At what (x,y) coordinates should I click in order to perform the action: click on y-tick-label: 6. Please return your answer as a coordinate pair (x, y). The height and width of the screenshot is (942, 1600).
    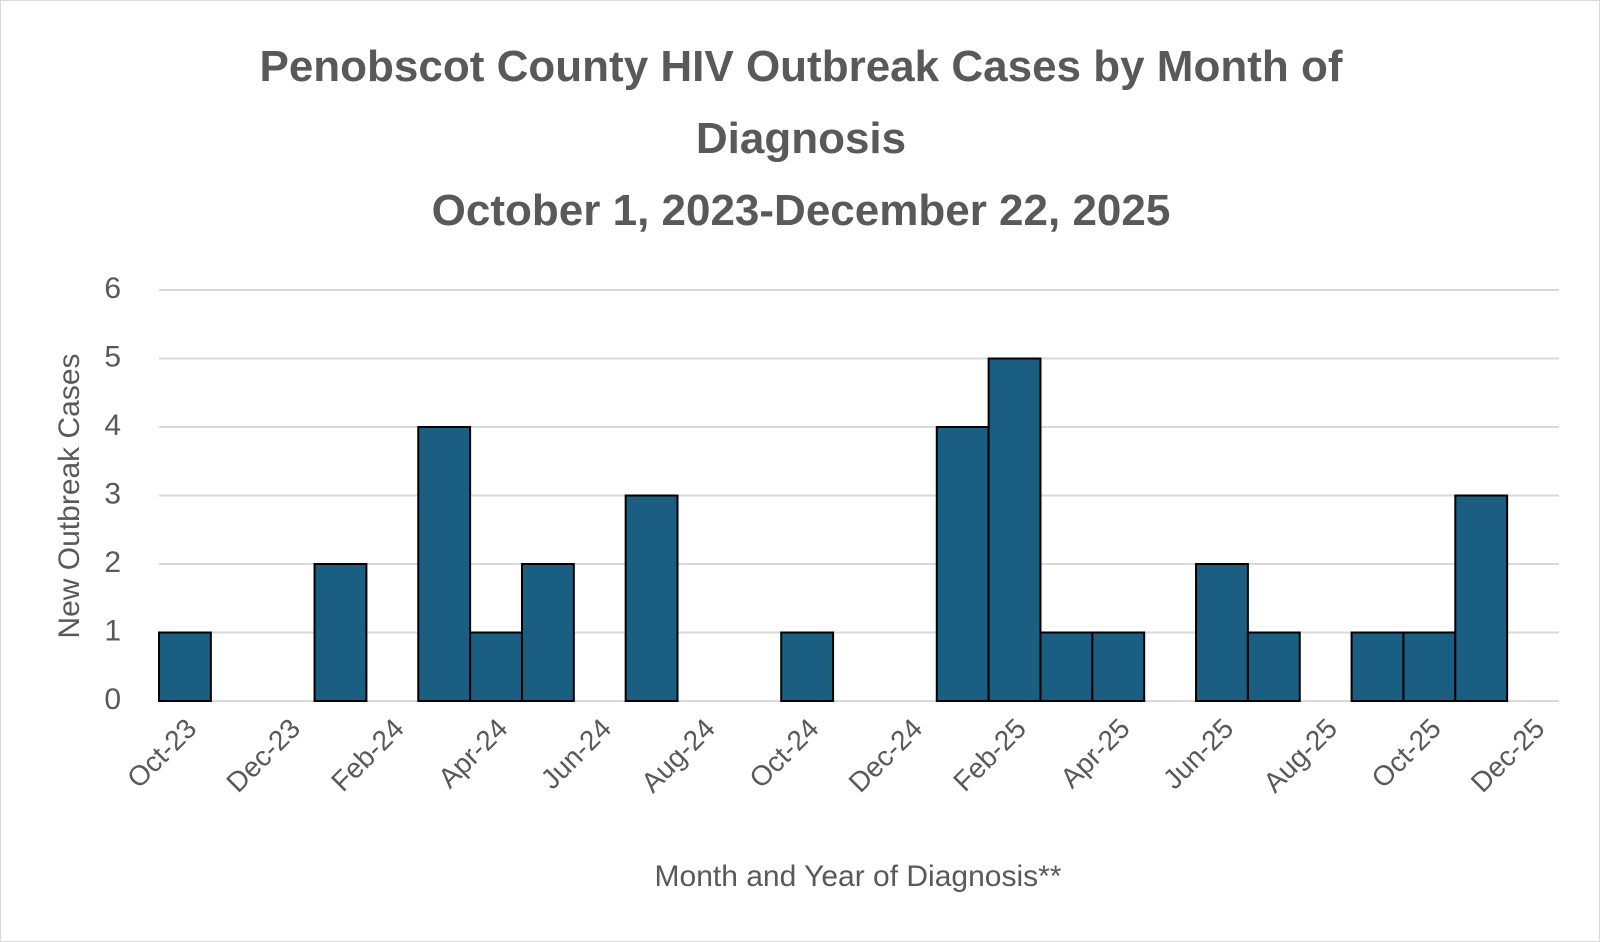
    Looking at the image, I should click on (112, 288).